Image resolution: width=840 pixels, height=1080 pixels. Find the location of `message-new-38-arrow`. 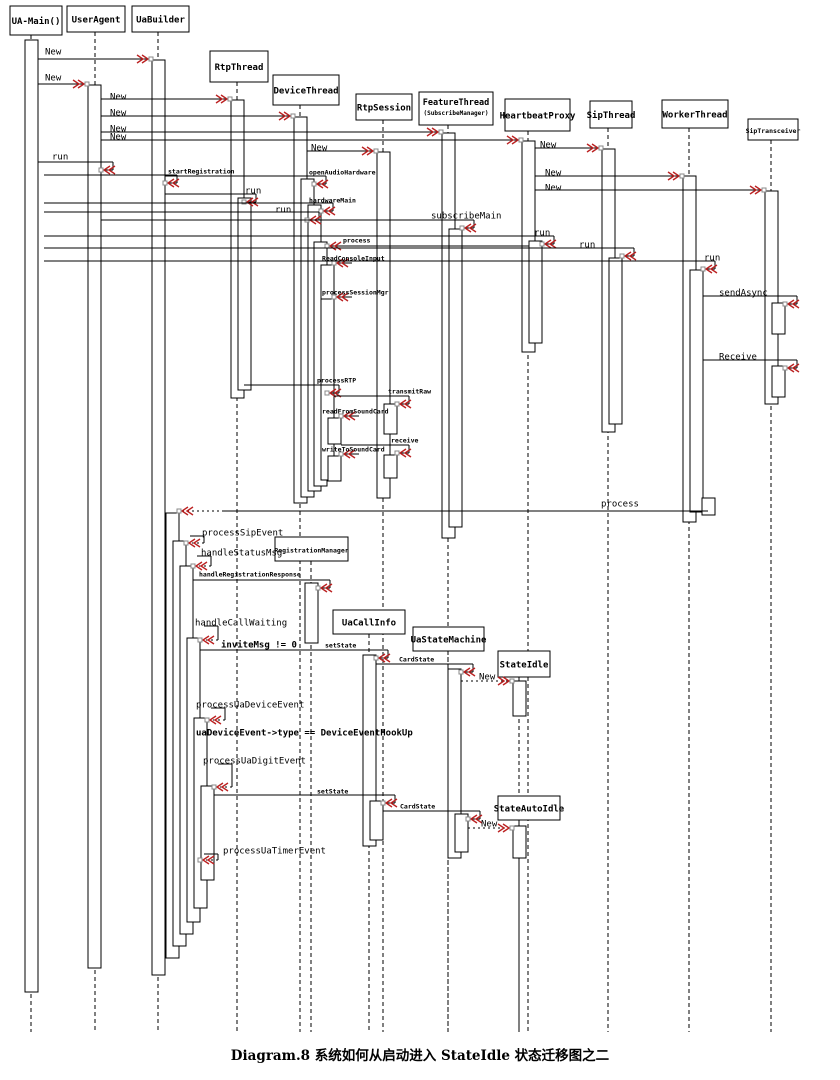

message-new-38-arrow is located at coordinates (504, 681).